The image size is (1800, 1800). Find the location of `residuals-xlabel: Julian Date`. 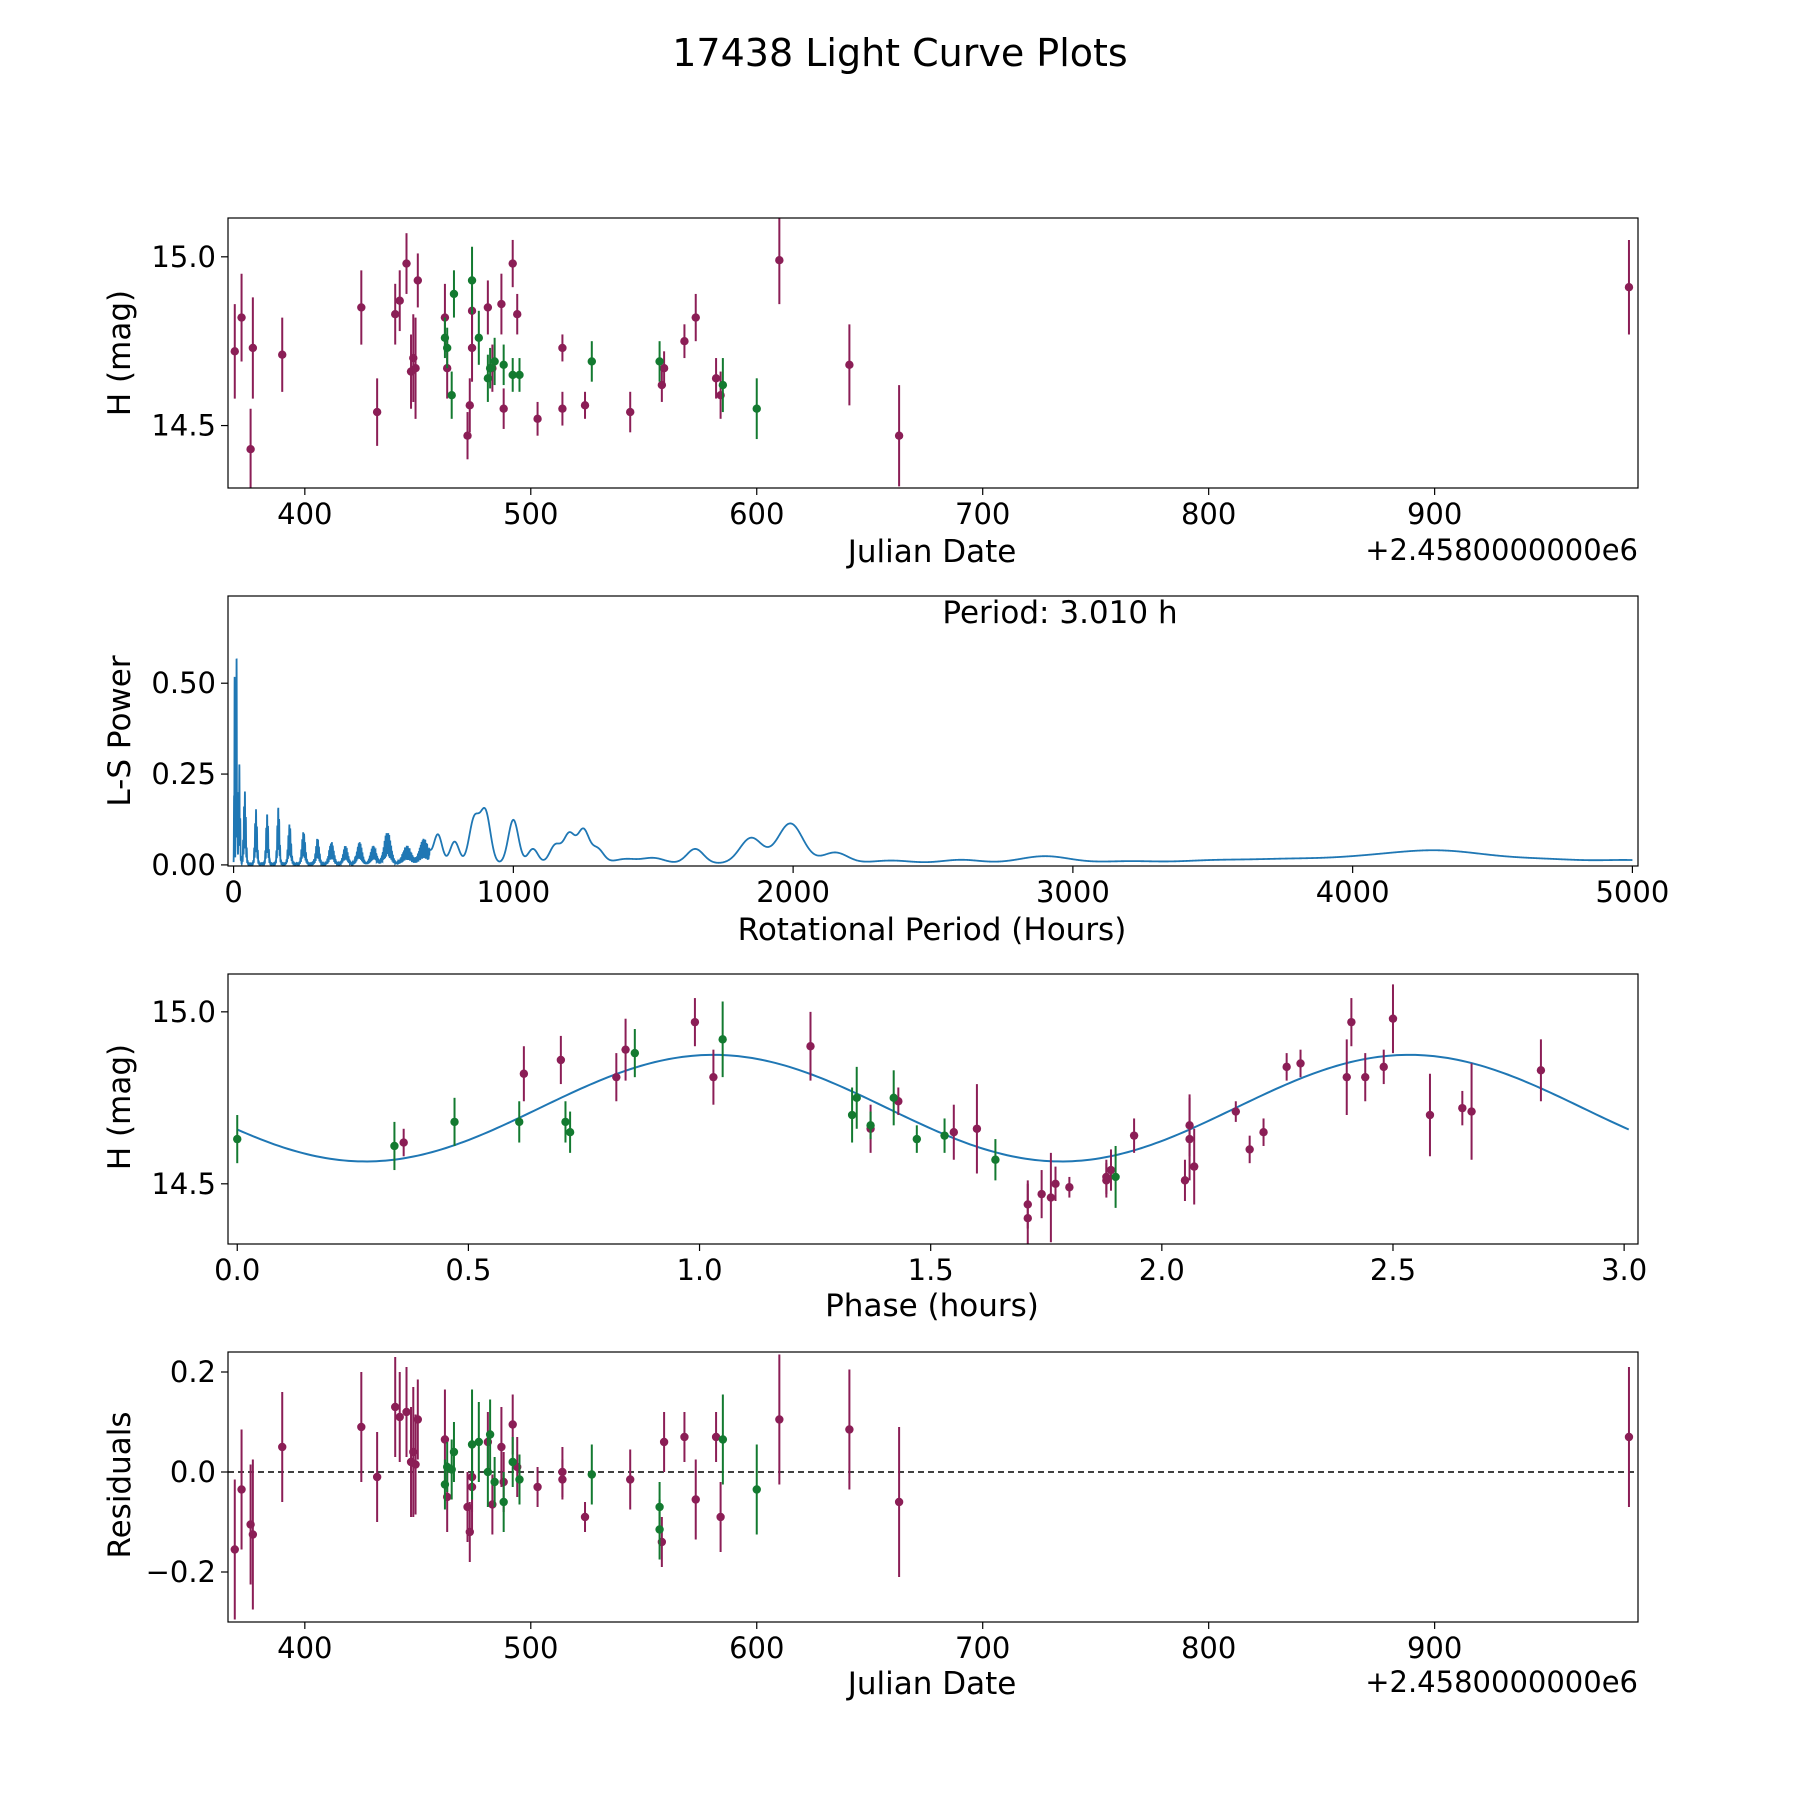

residuals-xlabel: Julian Date is located at coordinates (931, 1684).